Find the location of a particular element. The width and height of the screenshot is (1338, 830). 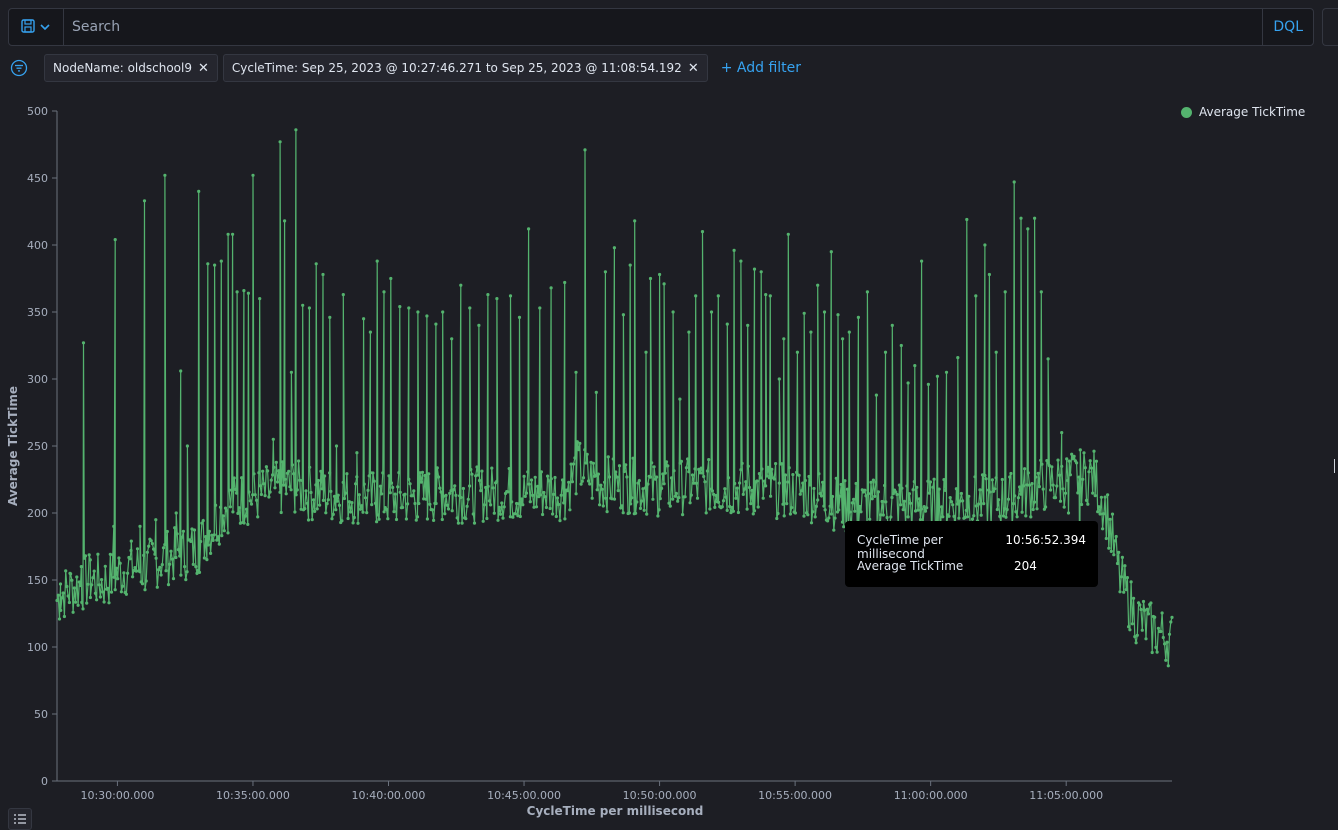

saved-query-button is located at coordinates (36, 27).